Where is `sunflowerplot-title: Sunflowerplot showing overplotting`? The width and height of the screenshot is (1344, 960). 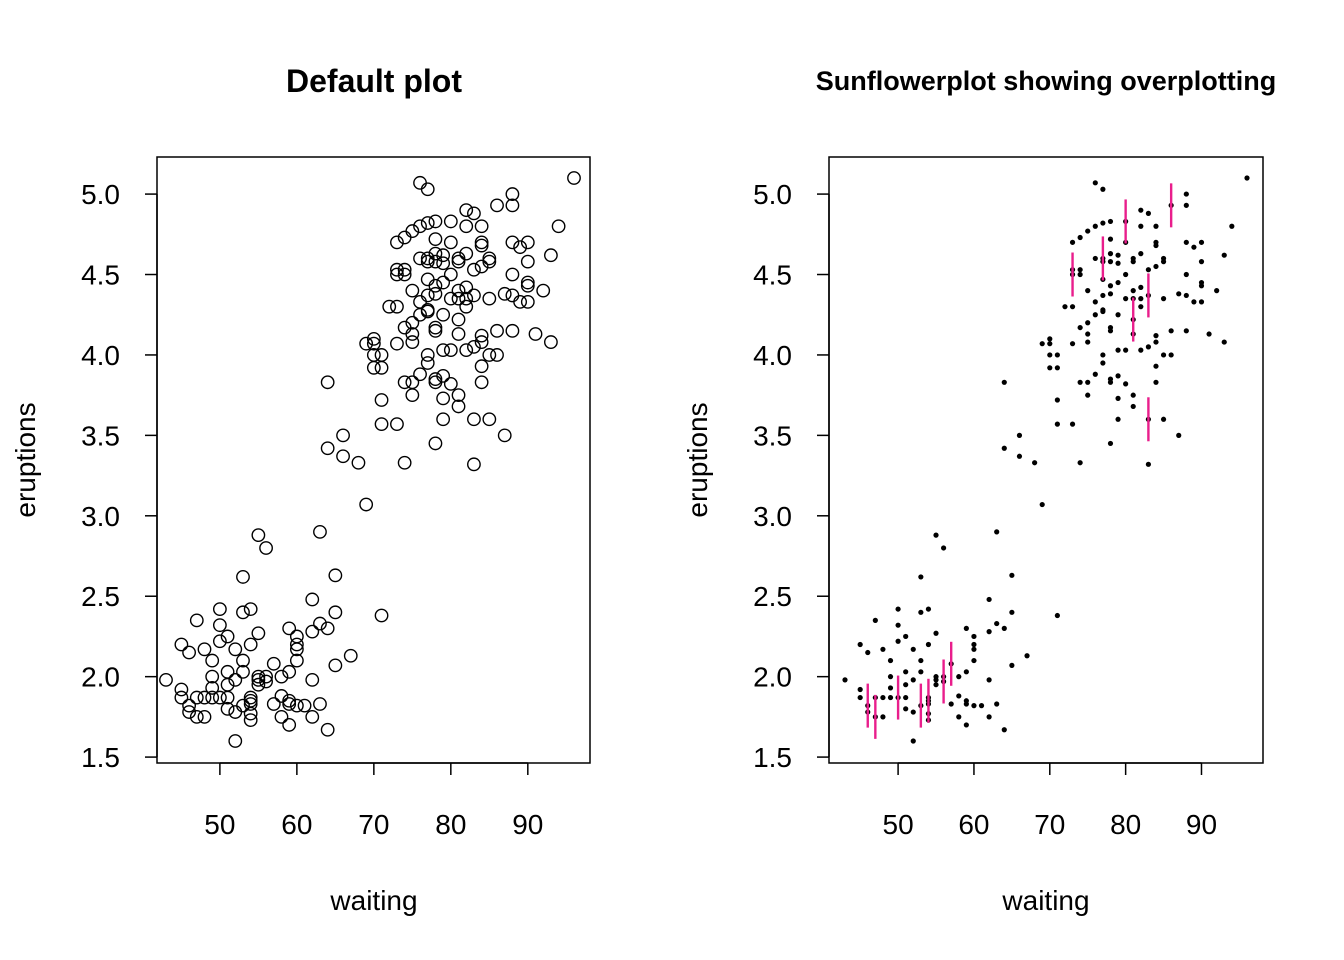 sunflowerplot-title: Sunflowerplot showing overplotting is located at coordinates (1046, 81).